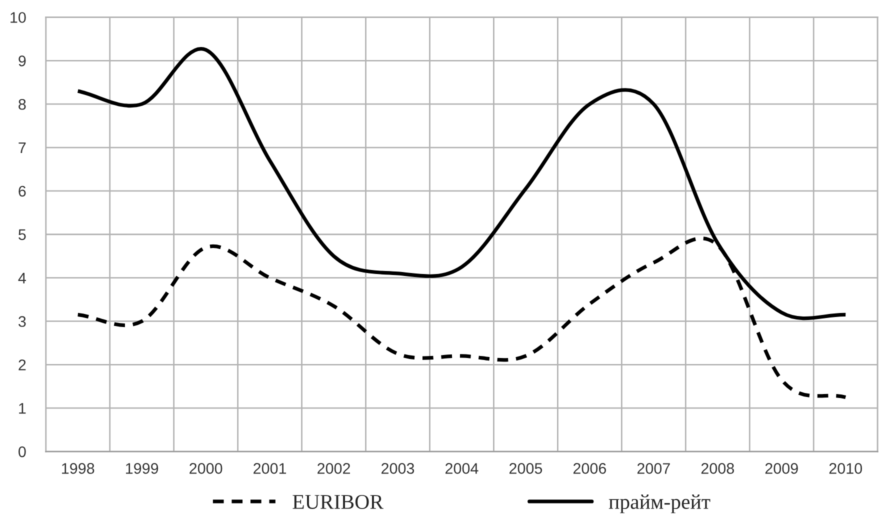  I want to click on x-tick-label: 2006, so click(589, 468).